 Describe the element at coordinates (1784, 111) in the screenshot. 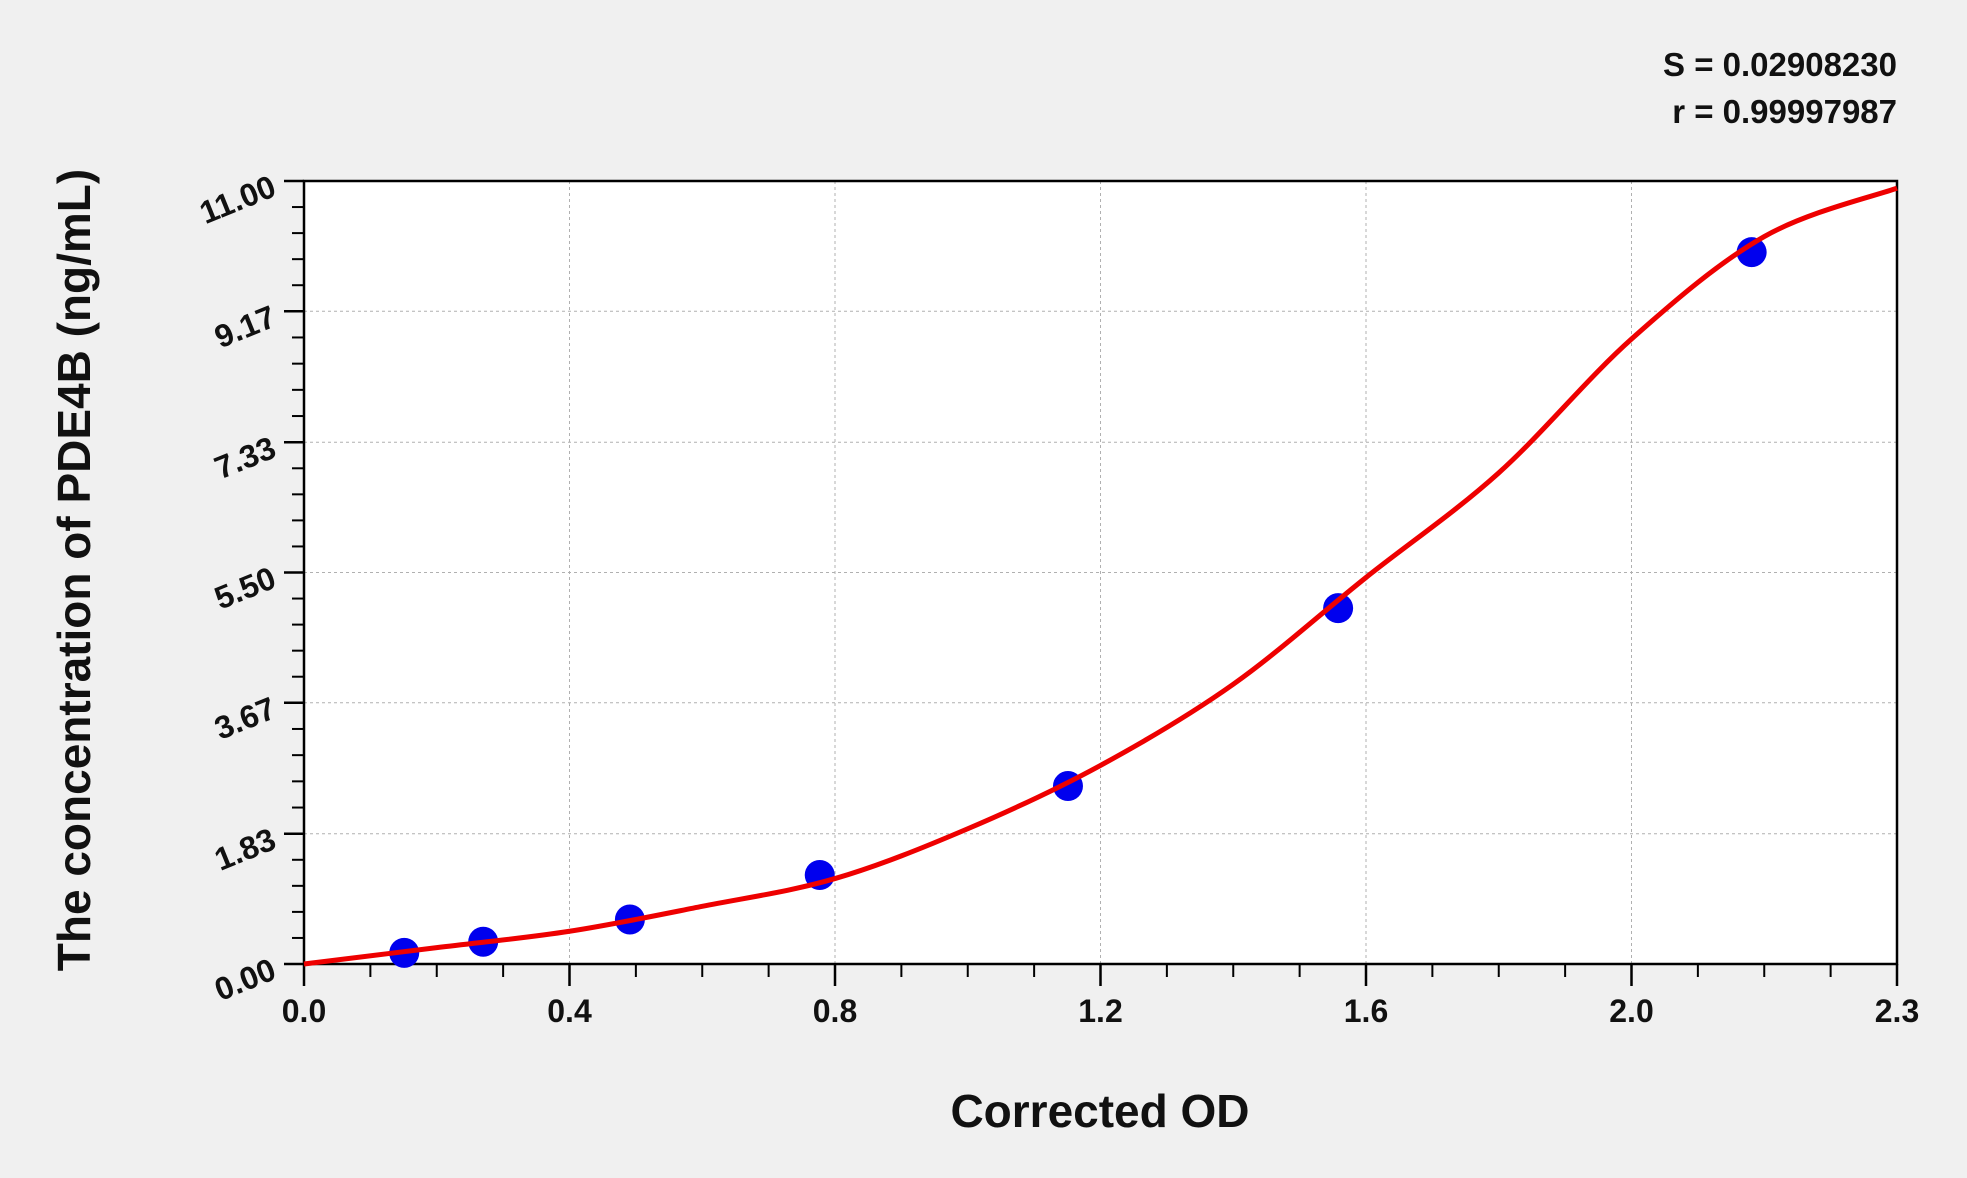

I see `stat-r: r = 0.99997987` at that location.